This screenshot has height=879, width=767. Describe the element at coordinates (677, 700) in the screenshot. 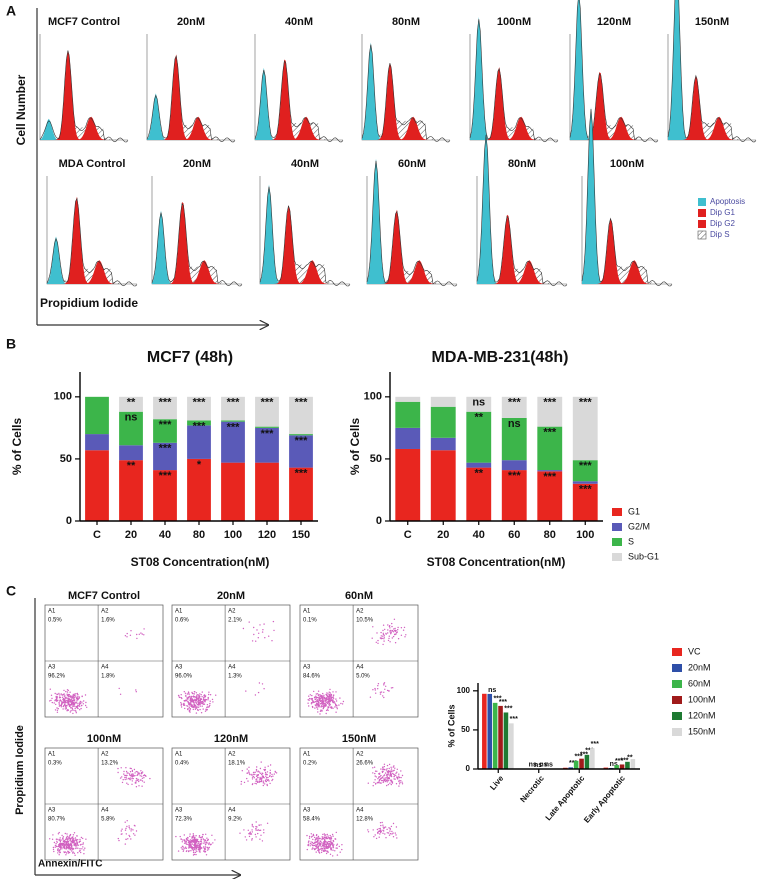

I see `legend-swatch` at that location.